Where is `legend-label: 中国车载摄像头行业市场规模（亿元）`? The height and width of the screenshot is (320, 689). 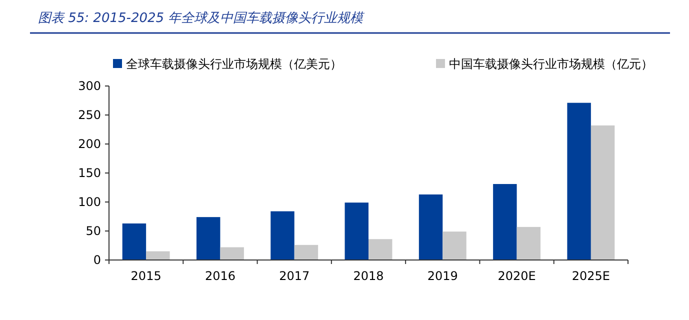
legend-label: 中国车载摄像头行业市场规模（亿元） is located at coordinates (551, 64).